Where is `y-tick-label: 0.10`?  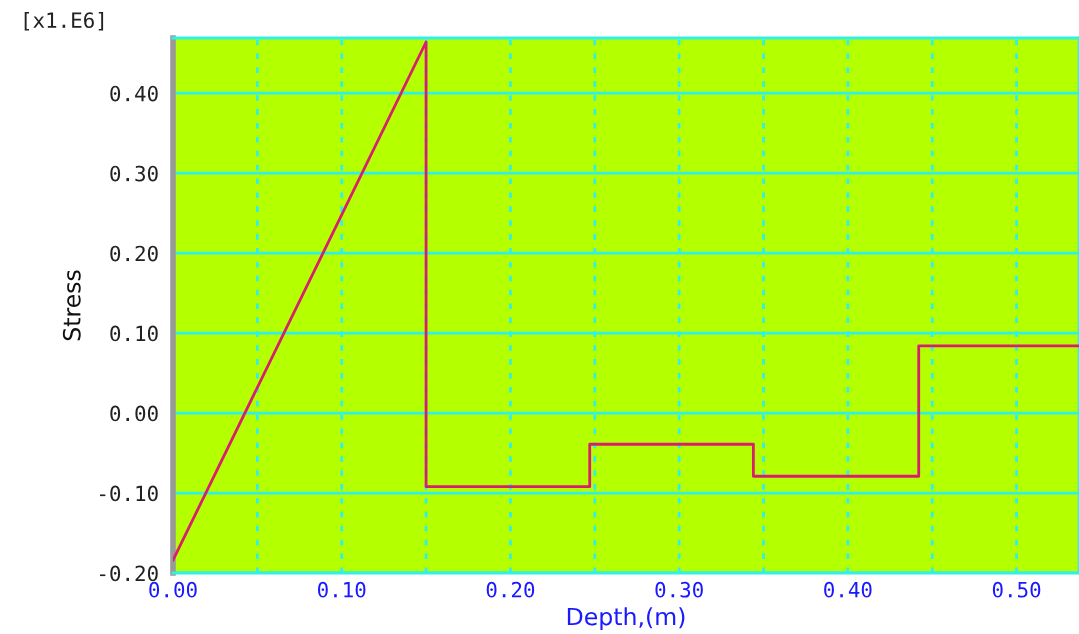 y-tick-label: 0.10 is located at coordinates (134, 333).